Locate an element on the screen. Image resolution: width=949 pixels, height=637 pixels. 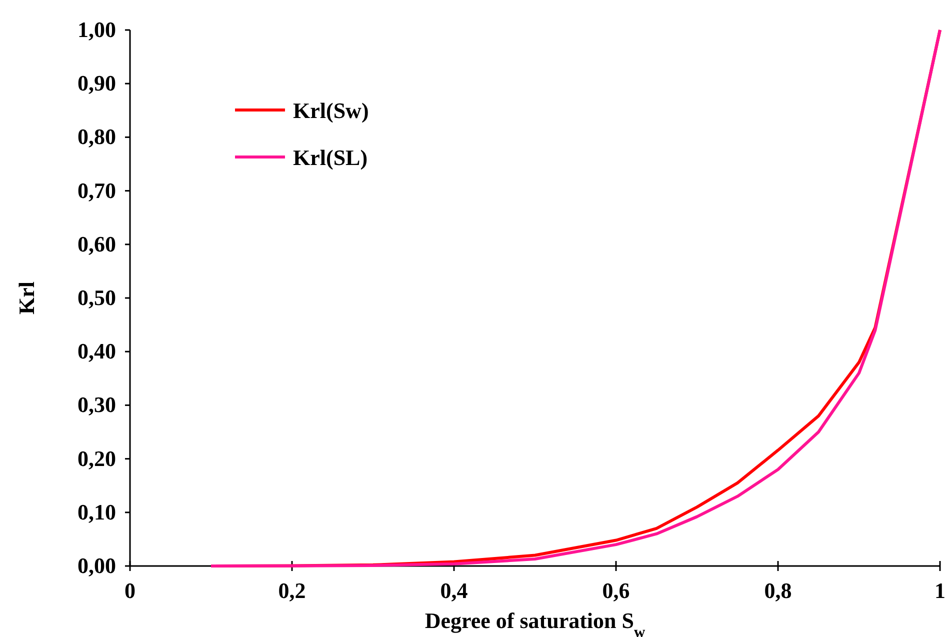
y-tick-label: 0,20 is located at coordinates (97, 458).